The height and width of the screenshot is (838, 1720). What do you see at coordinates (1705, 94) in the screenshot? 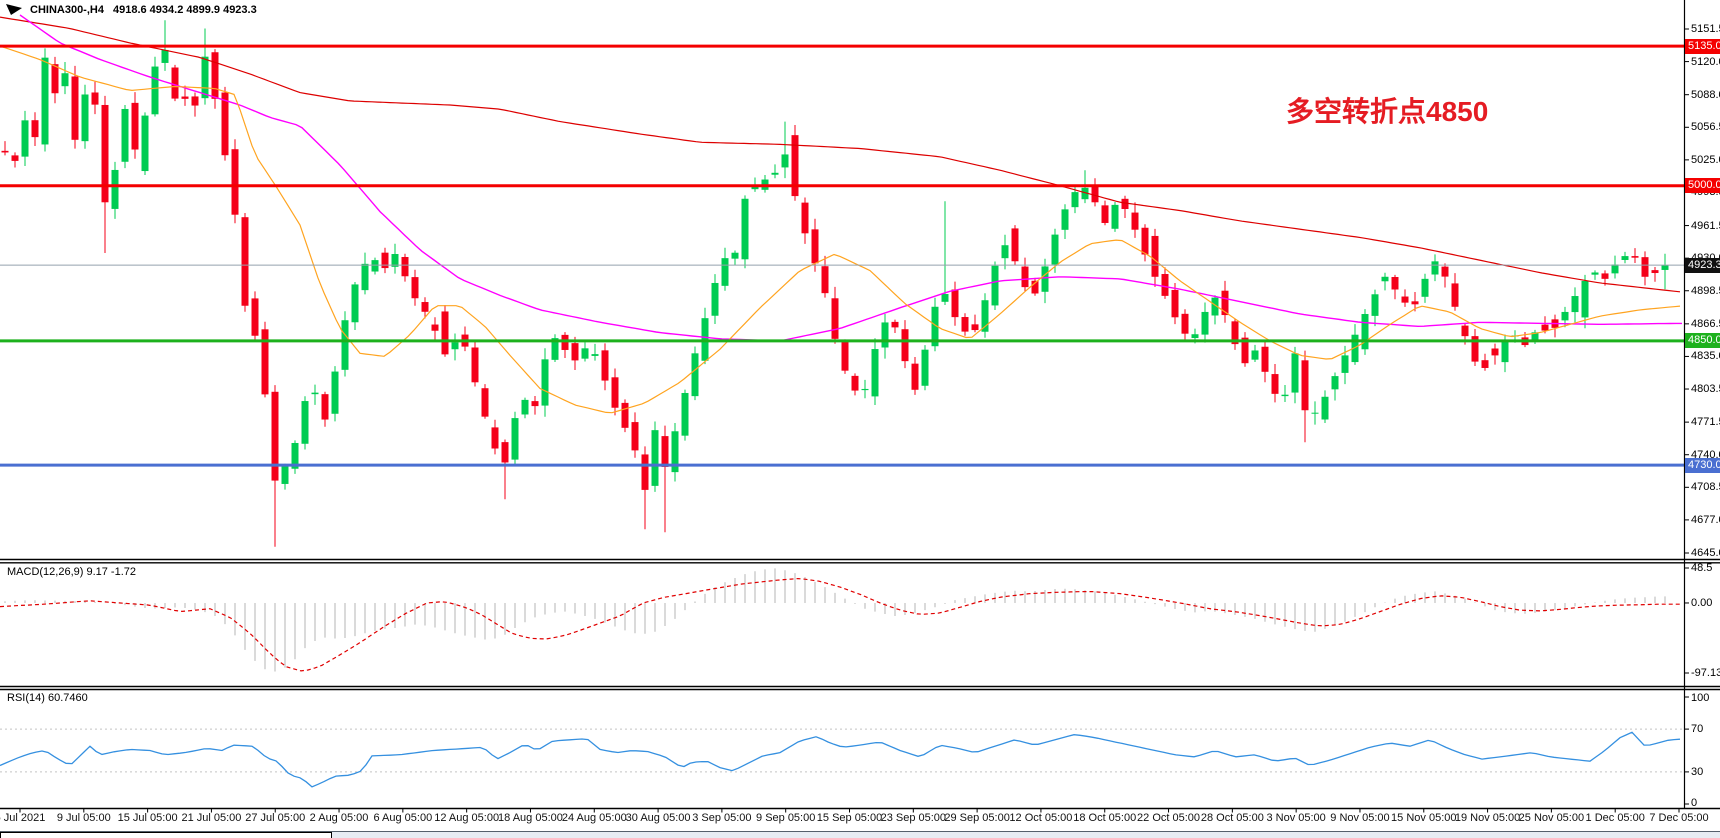
I see `price-tick-label: 5088.0` at bounding box center [1705, 94].